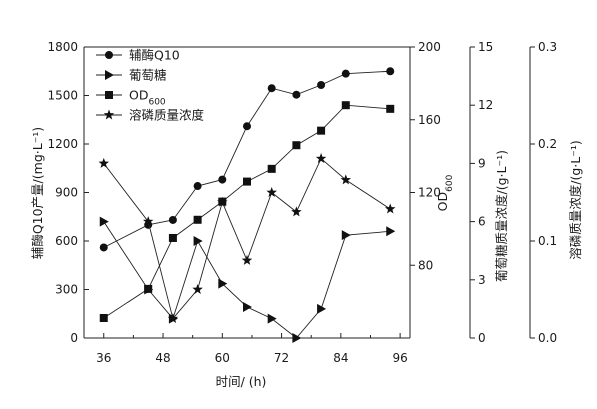 The image size is (597, 409). I want to click on y-axis-title-phosphate-part: (g·L⁻¹), so click(575, 160).